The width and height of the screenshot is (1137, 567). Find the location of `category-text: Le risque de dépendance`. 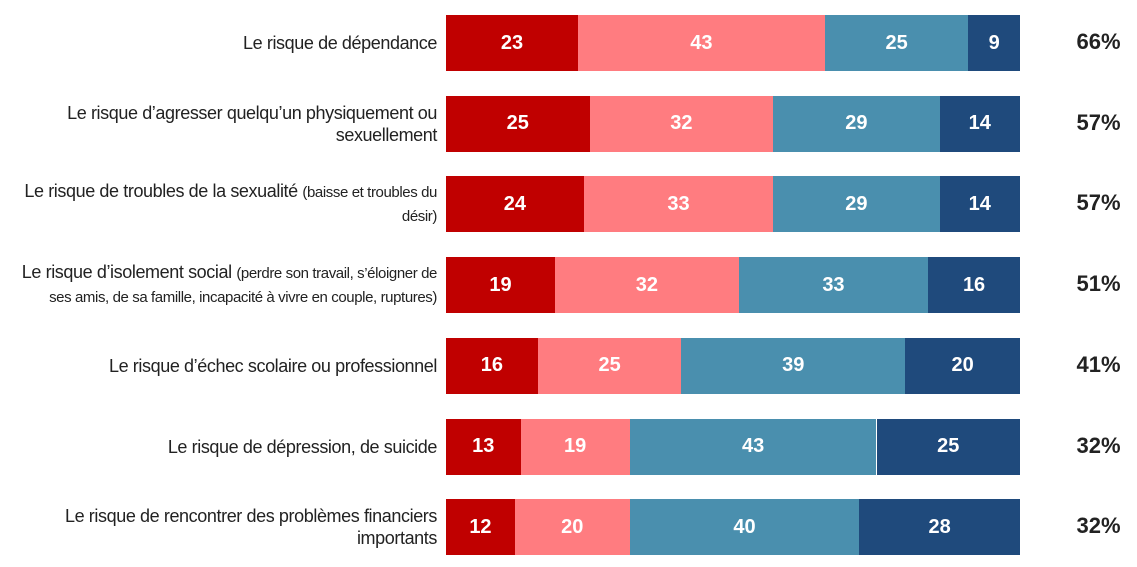

category-text: Le risque de dépendance is located at coordinates (340, 43).